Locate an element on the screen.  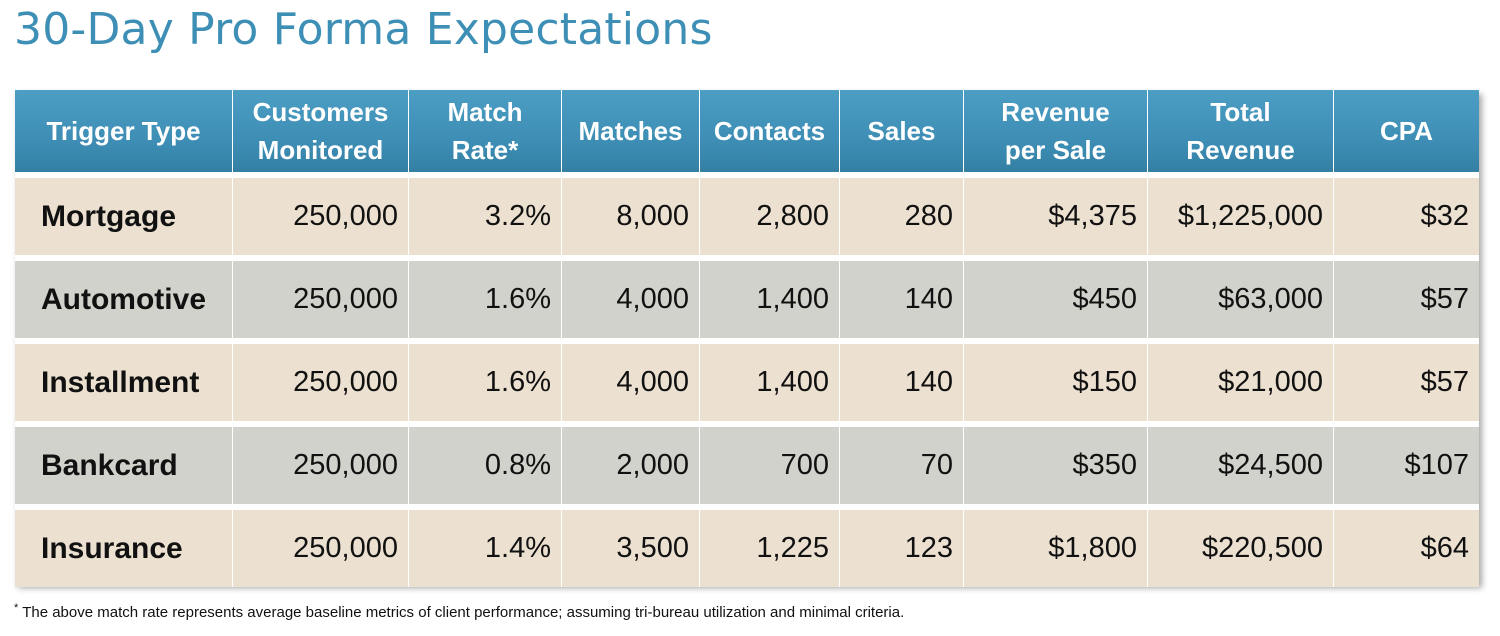
cell-total-revenue: $21,000 is located at coordinates (1241, 385).